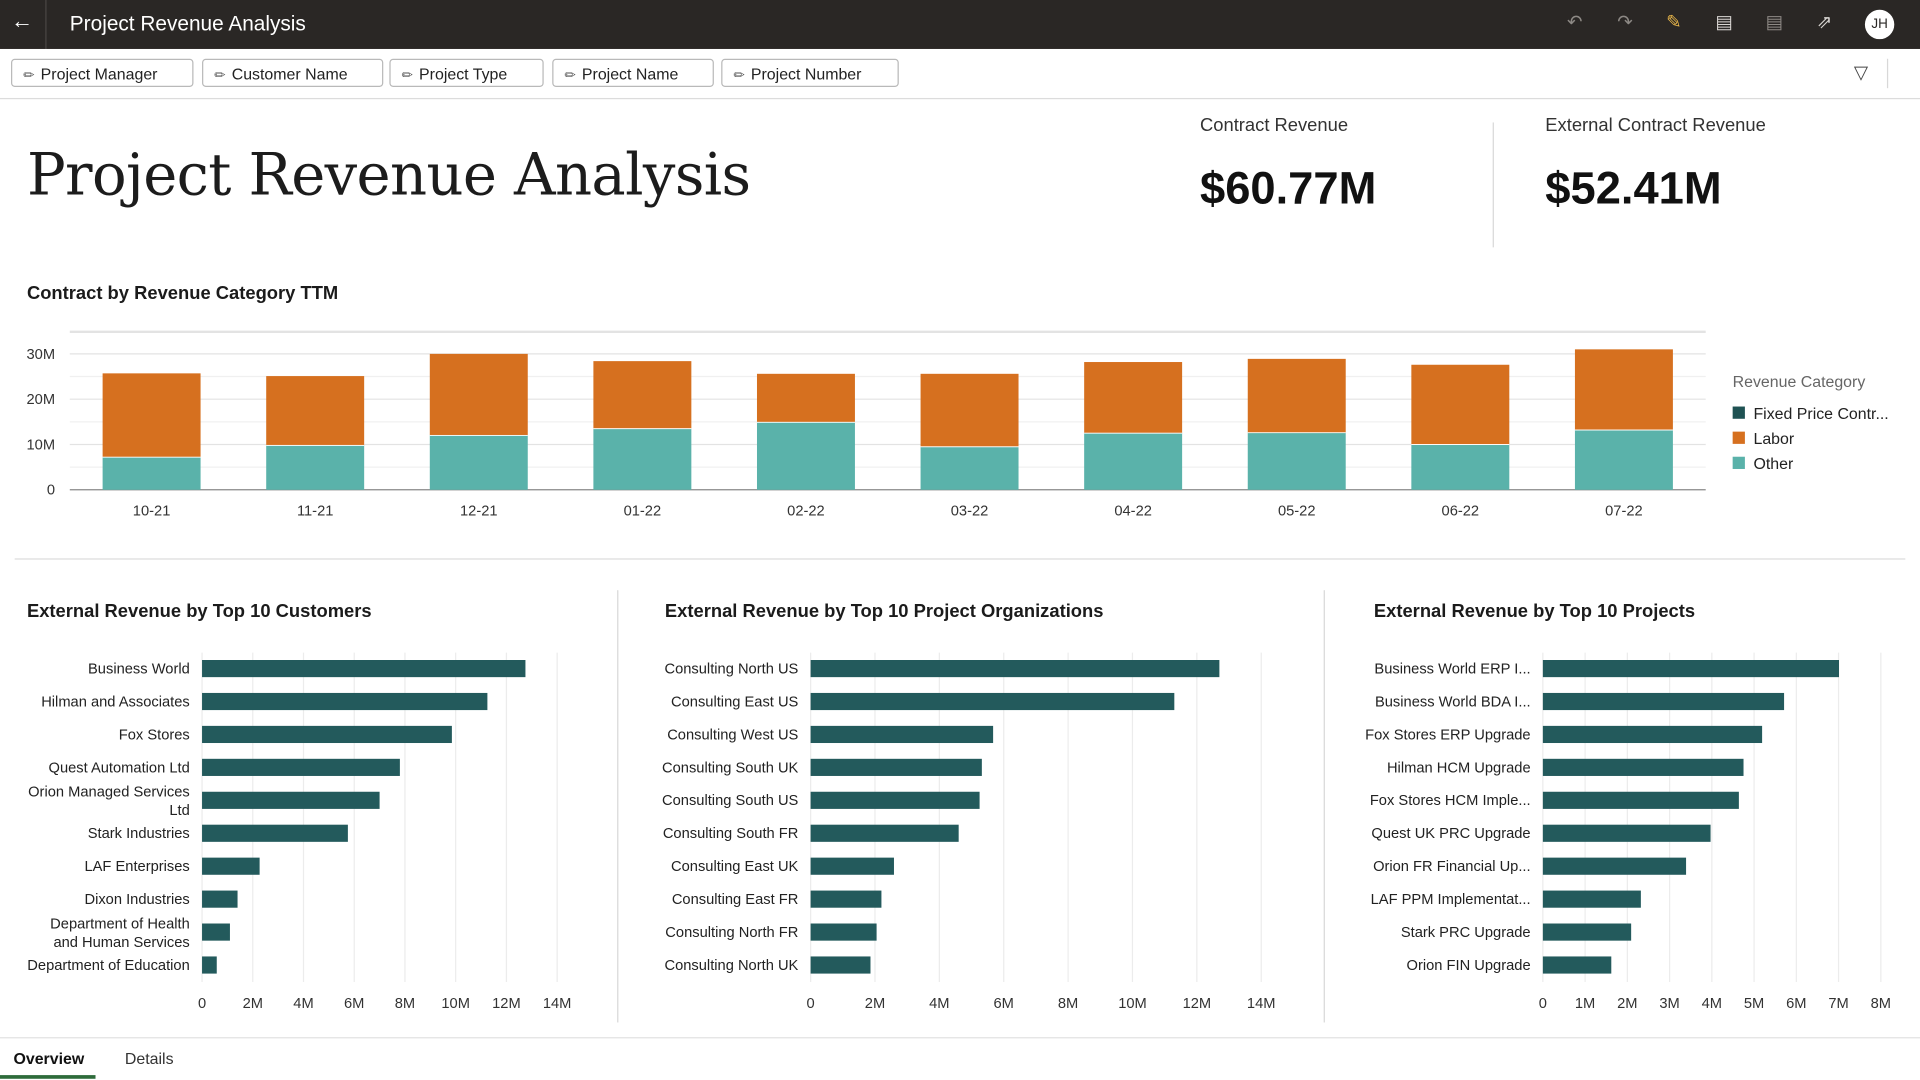 The height and width of the screenshot is (1080, 1920). Describe the element at coordinates (149, 1058) in the screenshot. I see `tab-details: Details` at that location.